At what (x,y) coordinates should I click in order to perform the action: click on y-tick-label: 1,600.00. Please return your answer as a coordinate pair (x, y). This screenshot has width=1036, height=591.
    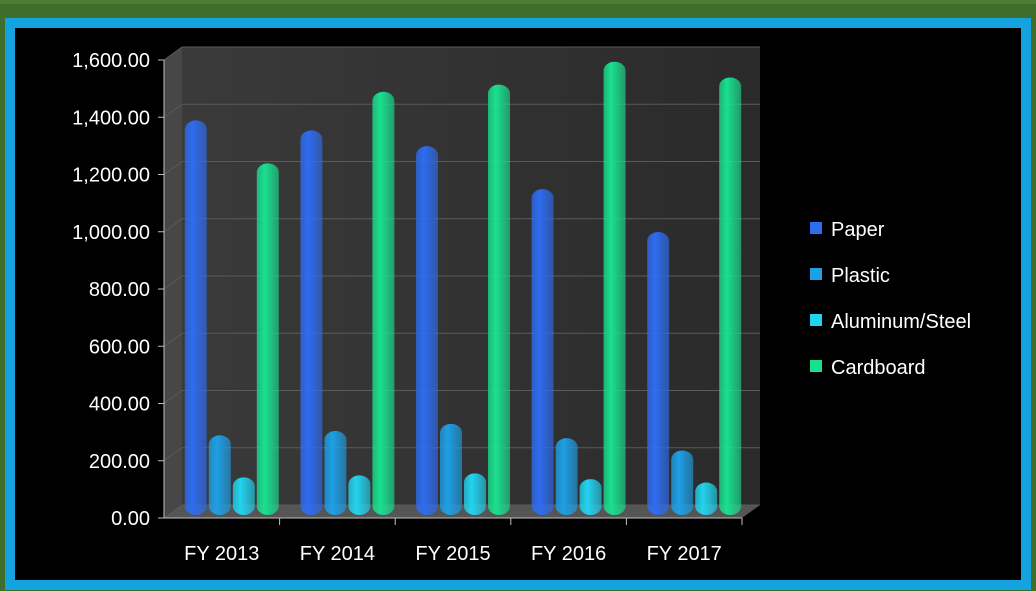
    Looking at the image, I should click on (111, 61).